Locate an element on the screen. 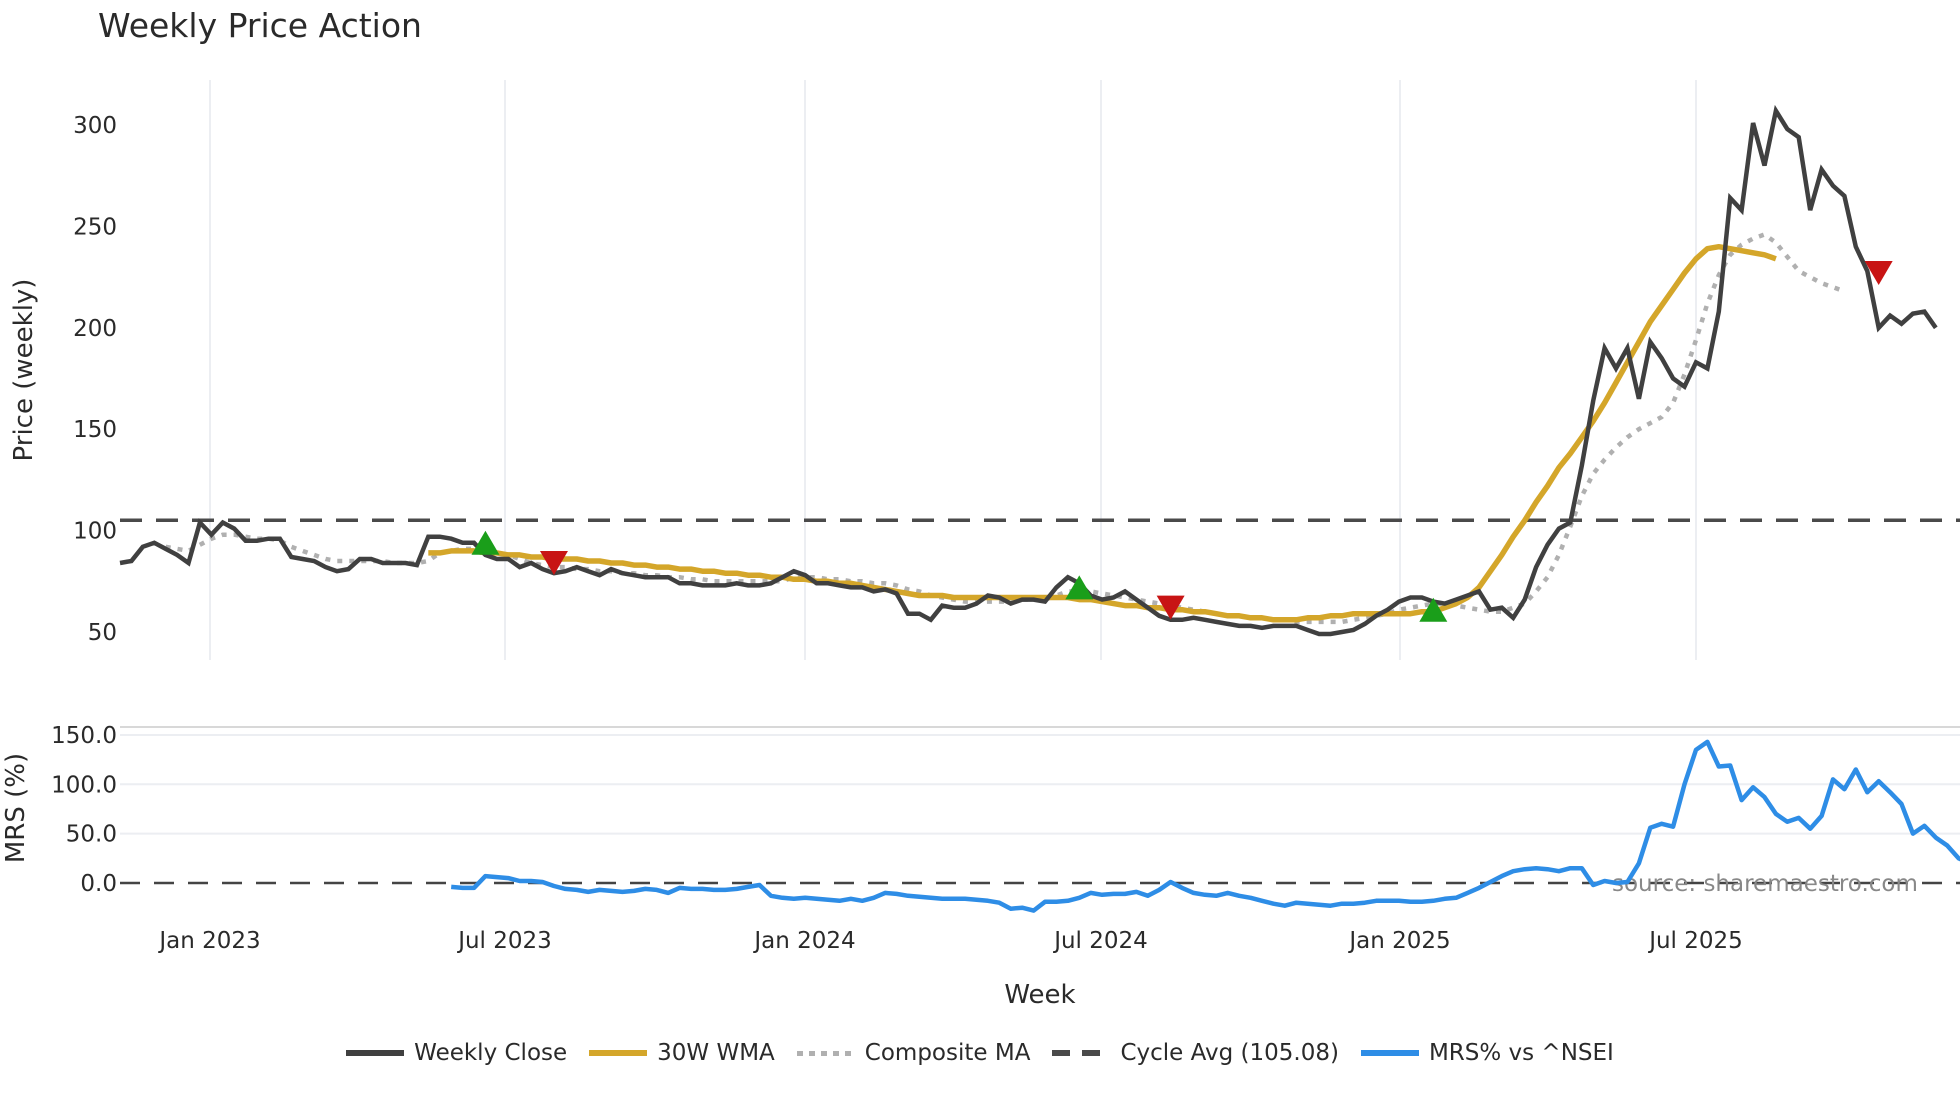 This screenshot has height=1102, width=1960. x-tick-label: Jan 2025 is located at coordinates (1398, 941).